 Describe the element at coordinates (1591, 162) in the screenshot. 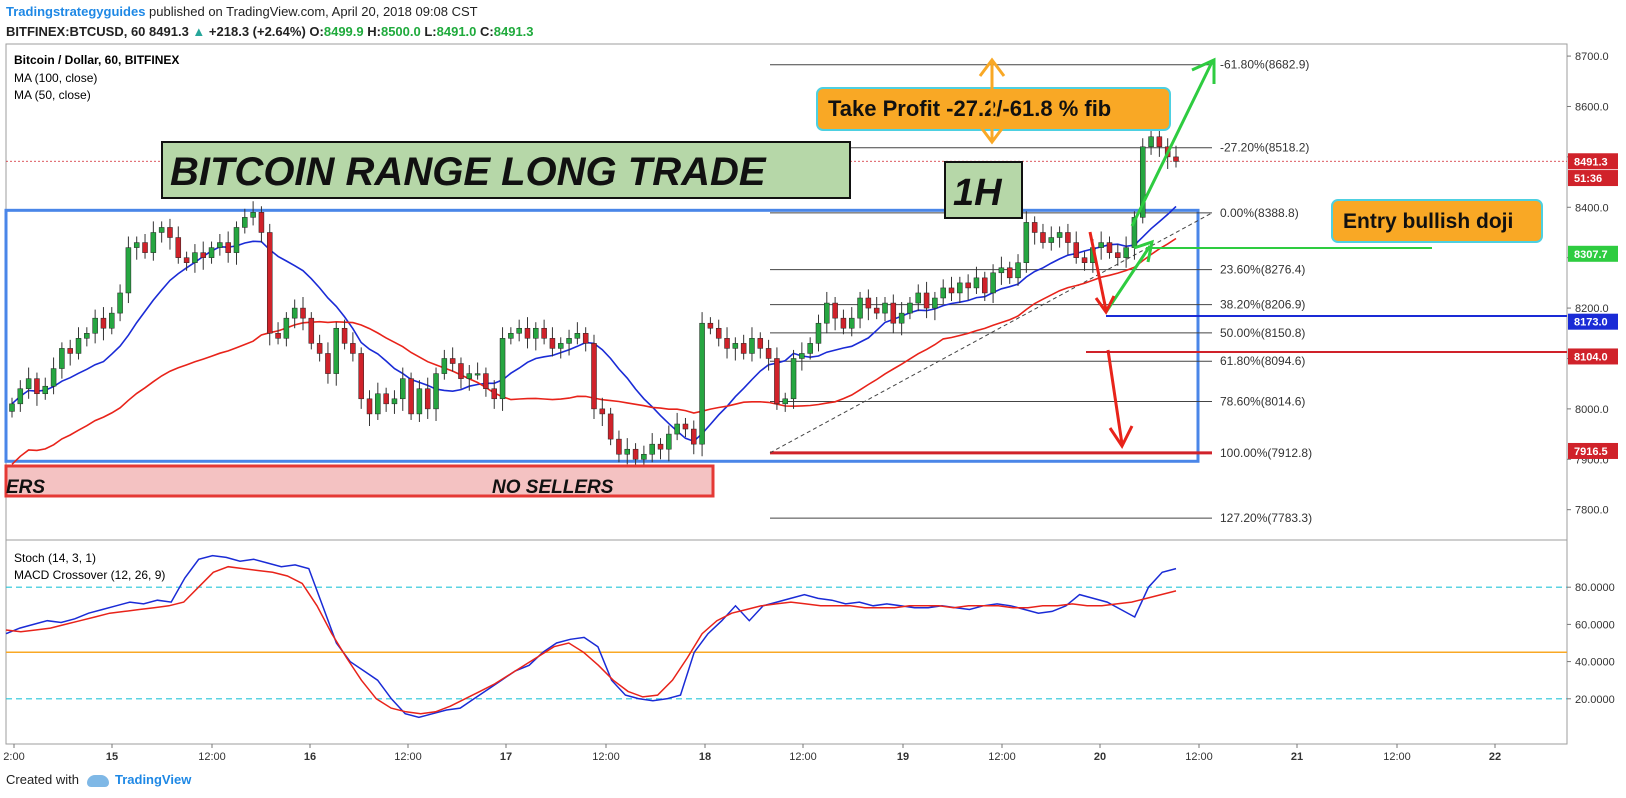

I see `price-tag-label: 8491.3` at that location.